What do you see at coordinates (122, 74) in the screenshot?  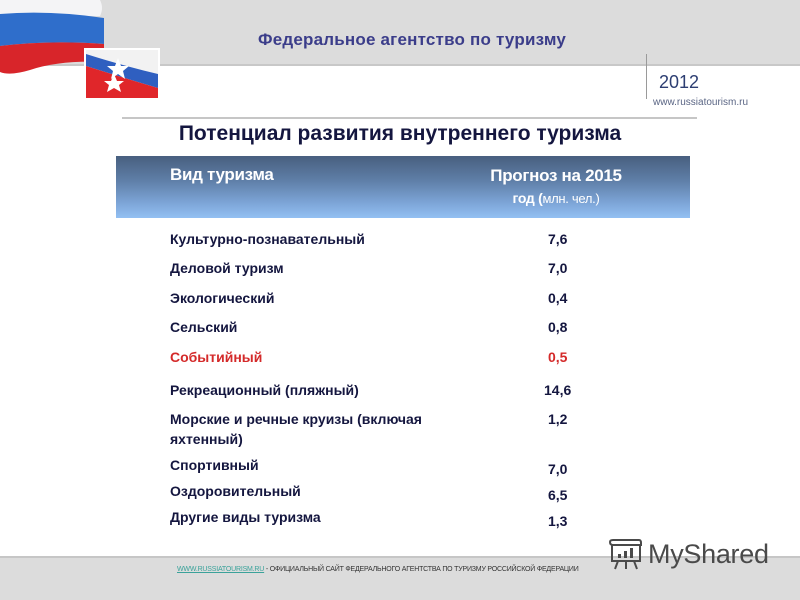 I see `tourism-agency-logo-icon` at bounding box center [122, 74].